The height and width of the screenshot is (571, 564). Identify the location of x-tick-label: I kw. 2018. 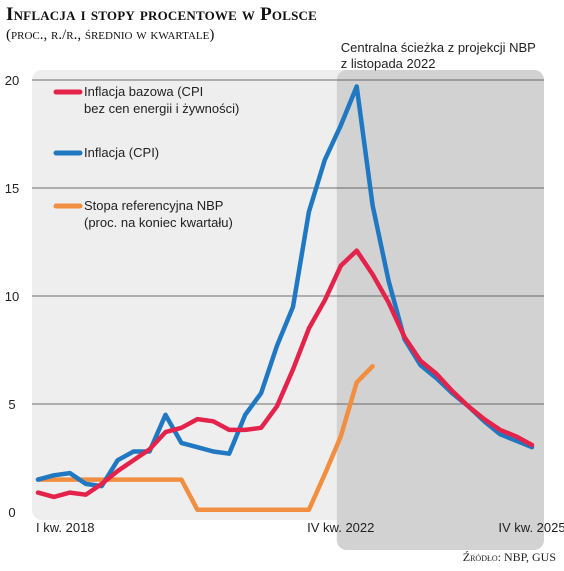
(65, 527).